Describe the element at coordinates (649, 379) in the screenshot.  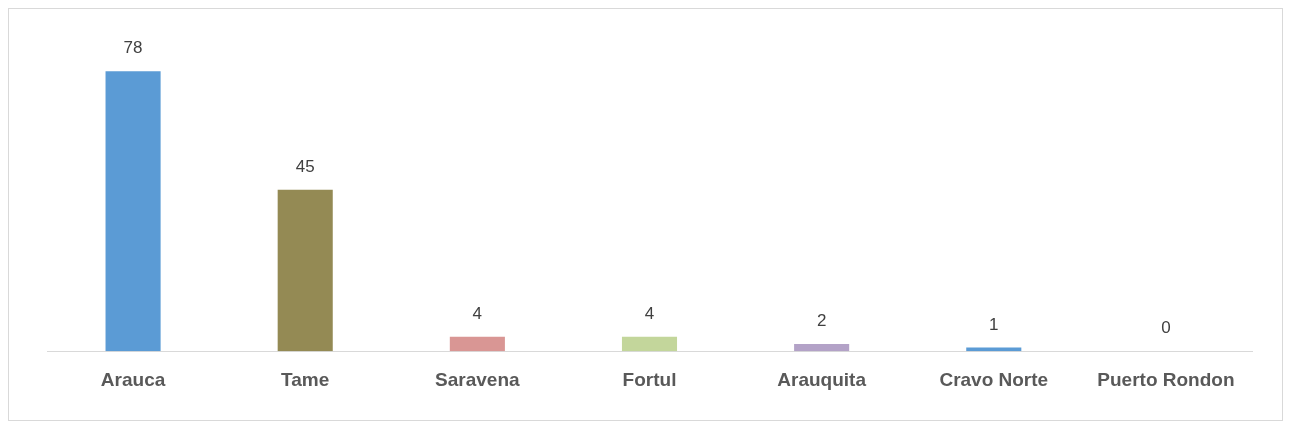
I see `x-tick-label: Fortul` at that location.